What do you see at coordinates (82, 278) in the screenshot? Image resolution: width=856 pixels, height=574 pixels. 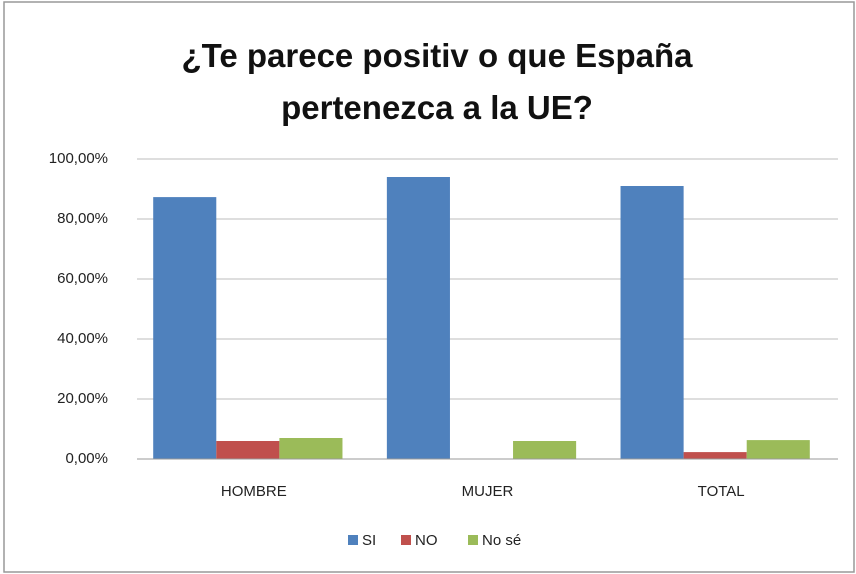 I see `y-tick-label: 60,00%` at bounding box center [82, 278].